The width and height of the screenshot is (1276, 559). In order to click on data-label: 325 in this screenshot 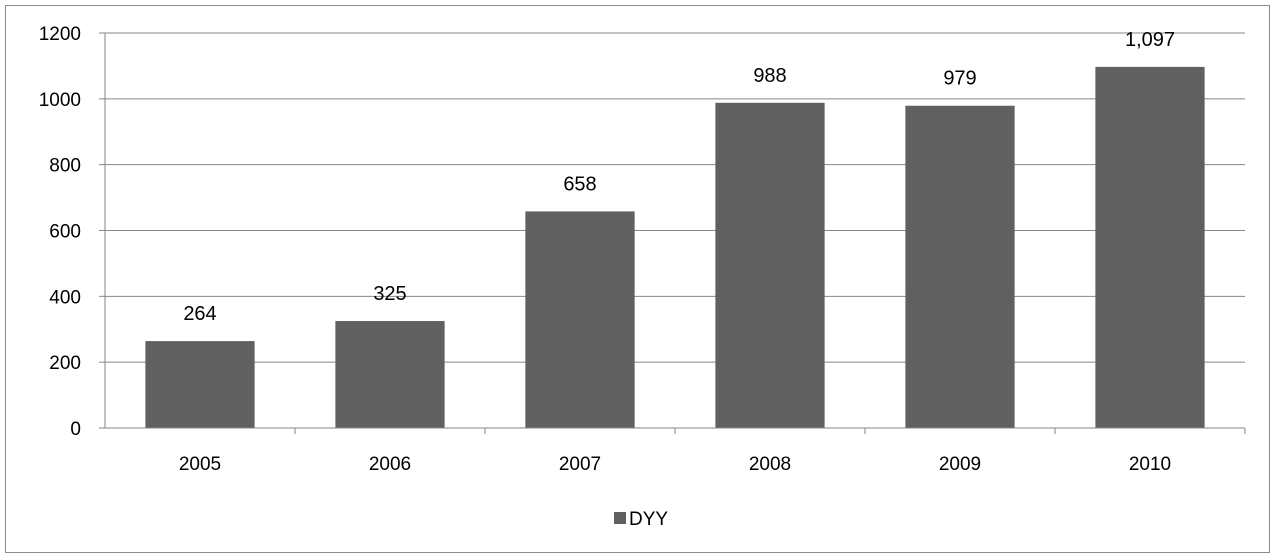, I will do `click(389, 294)`.